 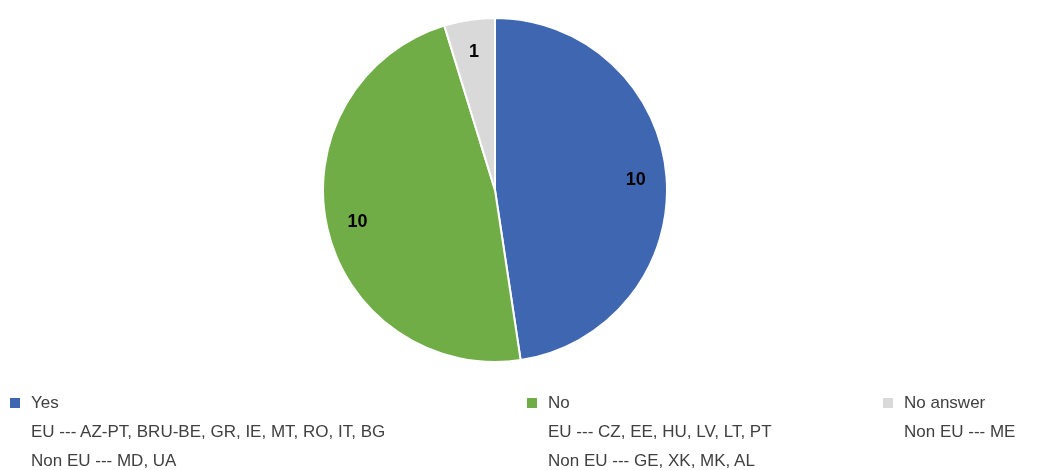 What do you see at coordinates (659, 431) in the screenshot?
I see `legend-label: No EU --- CZ, EE, HU, LV, LT, PT Non EU --- GE, XK, MK, AL` at bounding box center [659, 431].